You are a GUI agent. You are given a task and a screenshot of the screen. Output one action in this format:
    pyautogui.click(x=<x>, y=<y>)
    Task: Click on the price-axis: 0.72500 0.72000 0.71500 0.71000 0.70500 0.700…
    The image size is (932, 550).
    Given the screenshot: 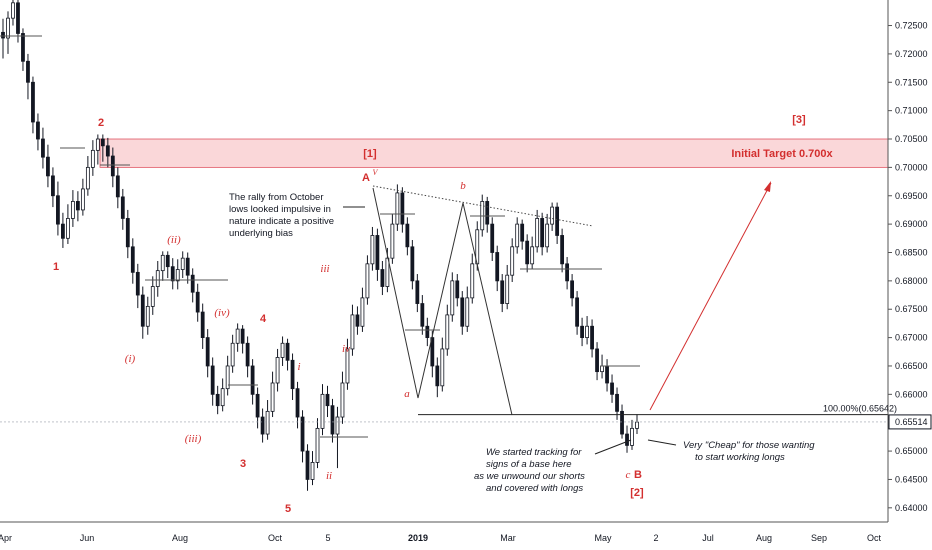 What is the action you would take?
    pyautogui.click(x=908, y=267)
    